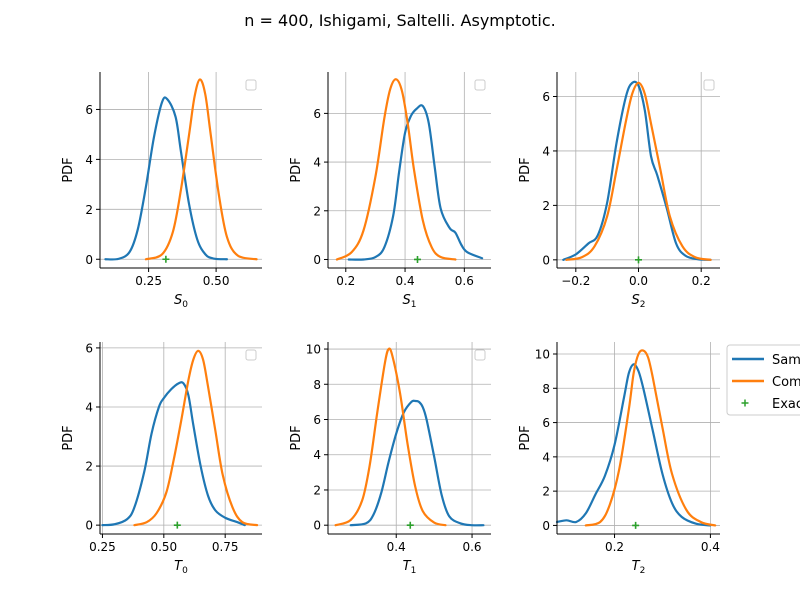 This screenshot has height=600, width=800. Describe the element at coordinates (766, 382) in the screenshot. I see `legend-entry: Com` at that location.